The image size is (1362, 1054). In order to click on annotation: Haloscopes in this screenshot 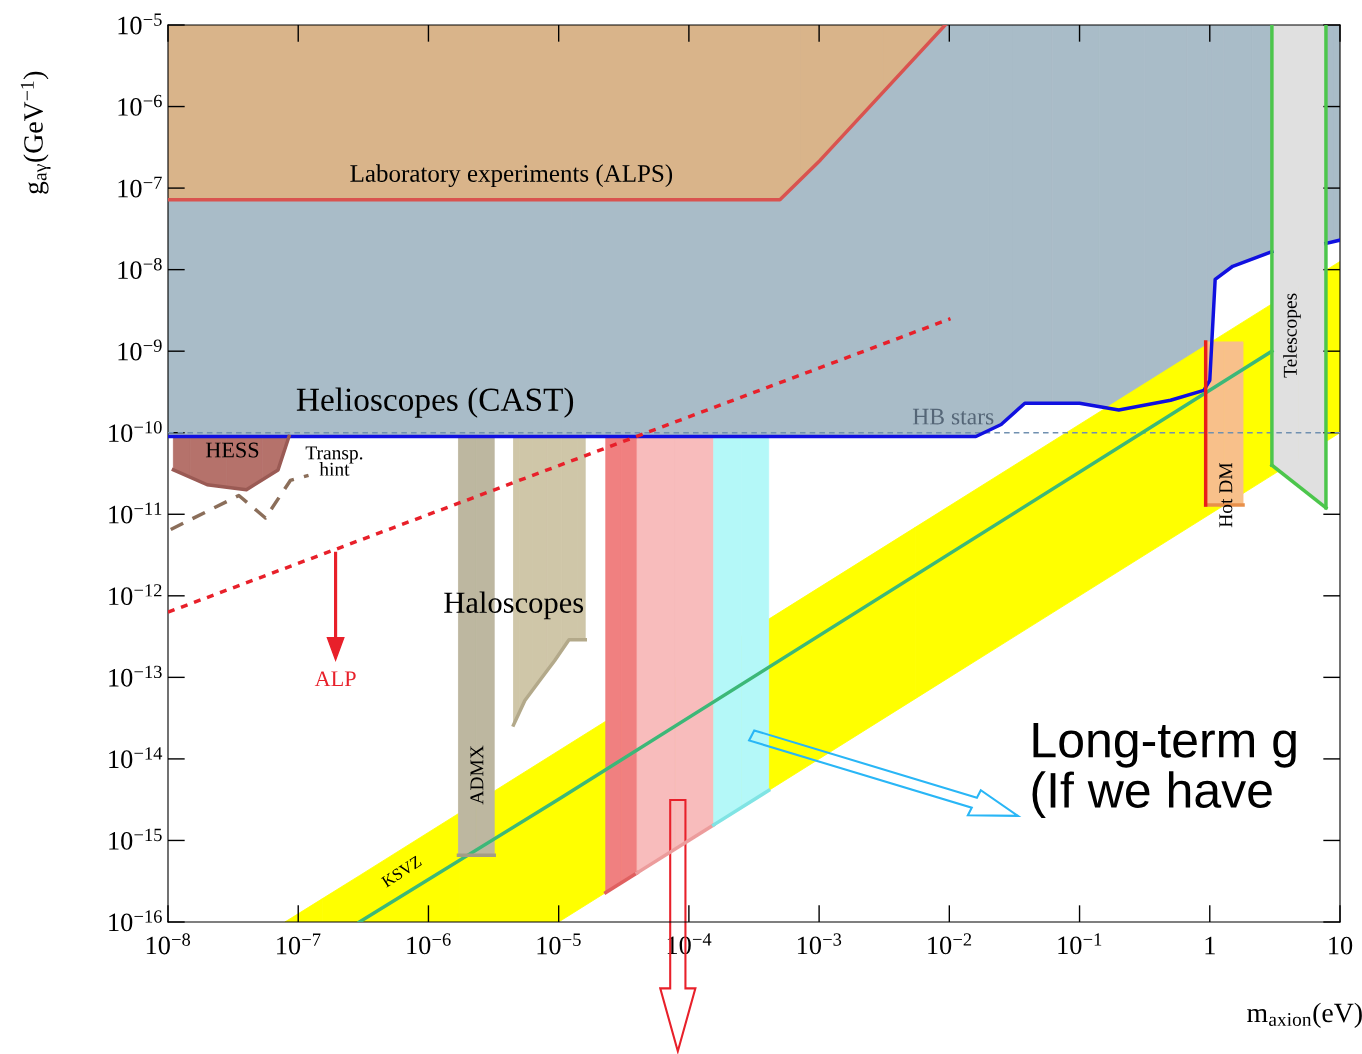, I will do `click(514, 605)`.